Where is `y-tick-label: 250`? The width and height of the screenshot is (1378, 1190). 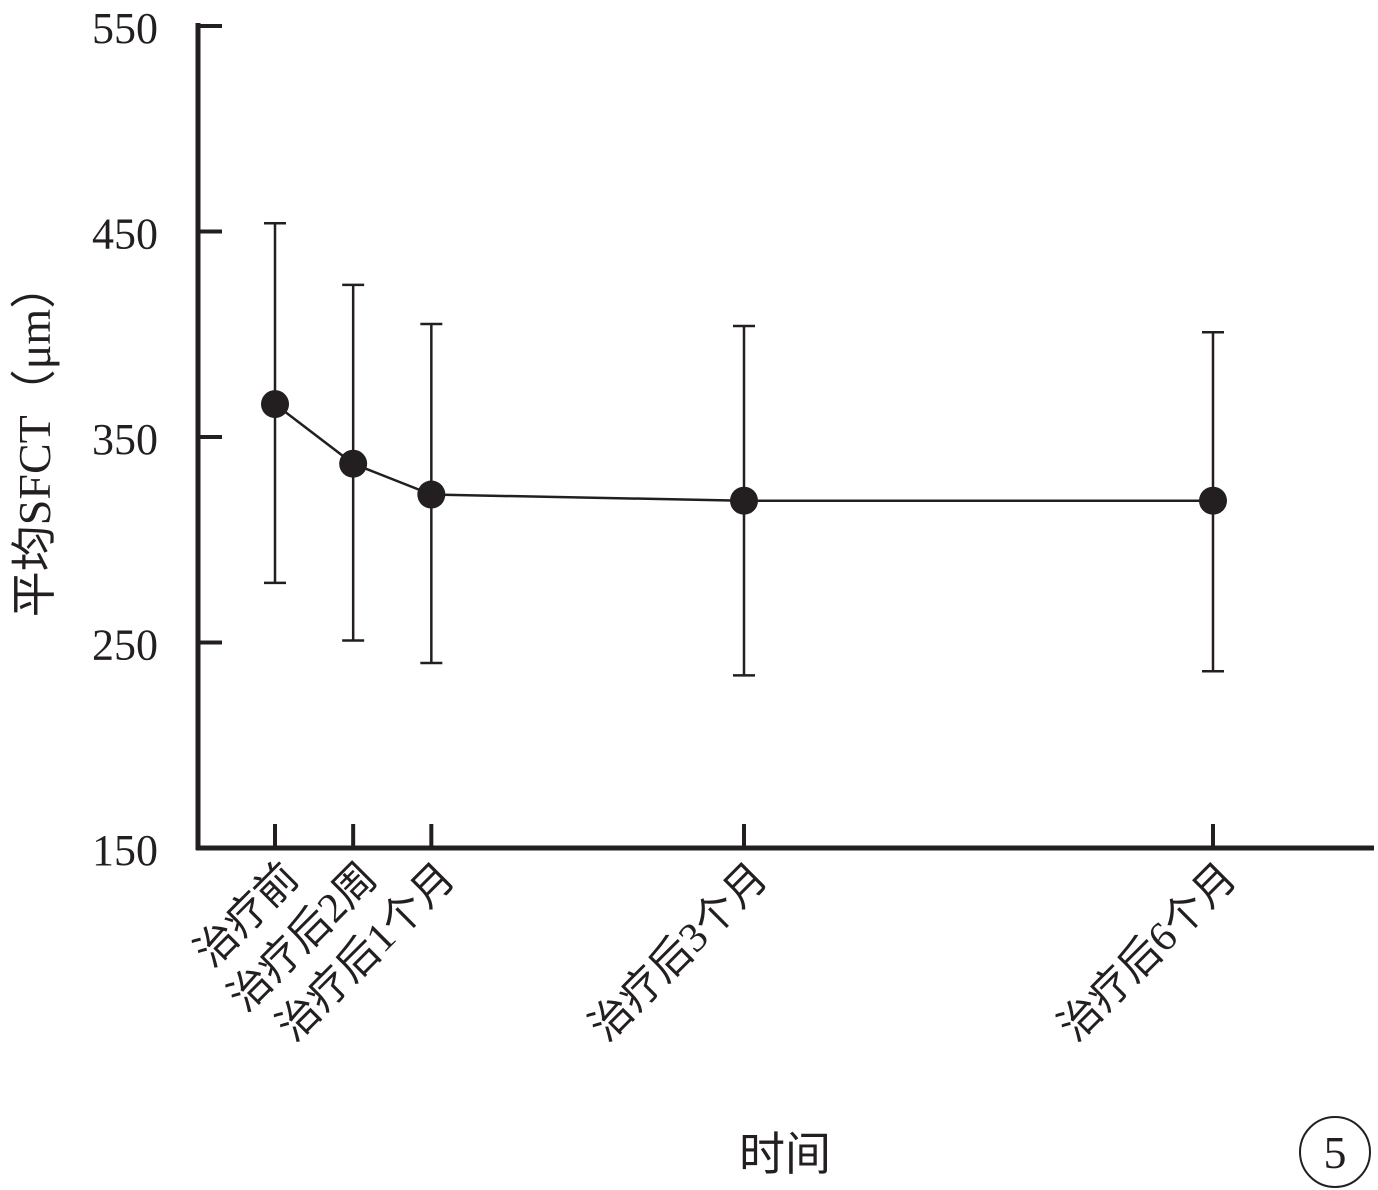
y-tick-label: 250 is located at coordinates (125, 645).